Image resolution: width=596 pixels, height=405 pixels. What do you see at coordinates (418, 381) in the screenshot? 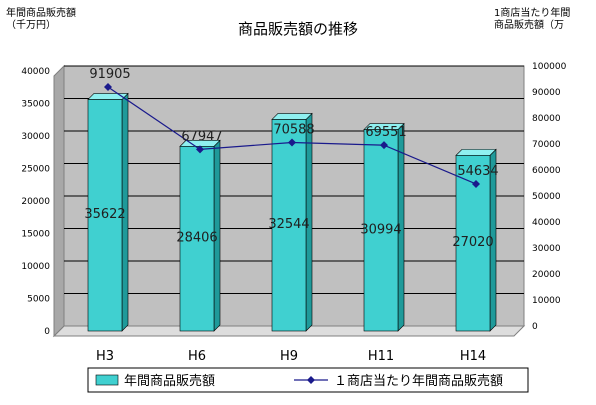
I see `legend-line-label: １商店当たり年間商品販売額` at bounding box center [418, 381].